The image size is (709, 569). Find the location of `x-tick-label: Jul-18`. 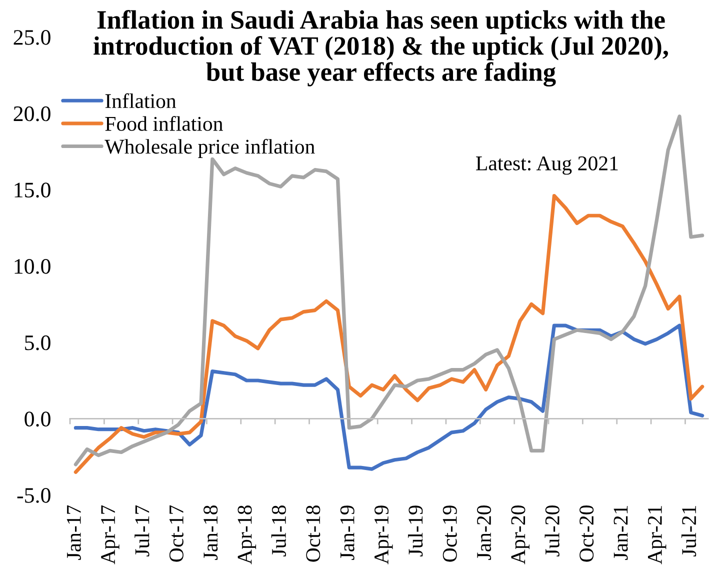

x-tick-label: Jul-18 is located at coordinates (278, 531).